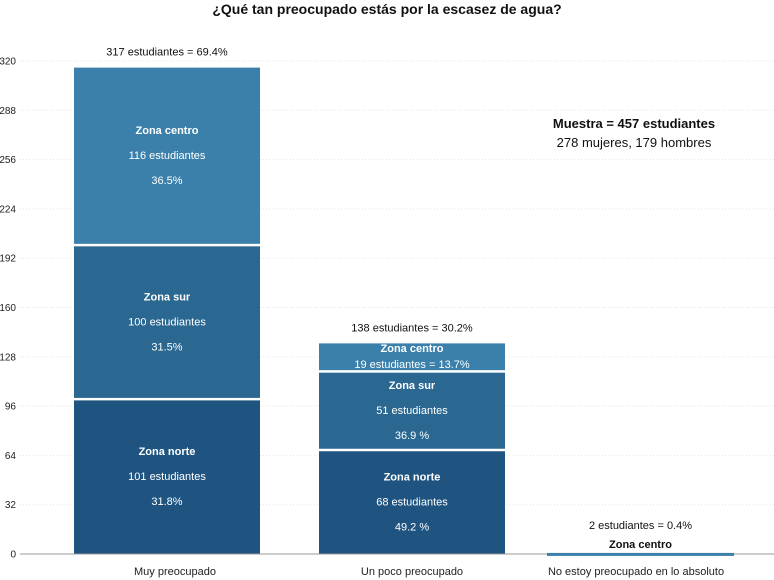  I want to click on y-tick-label: 288, so click(8, 111).